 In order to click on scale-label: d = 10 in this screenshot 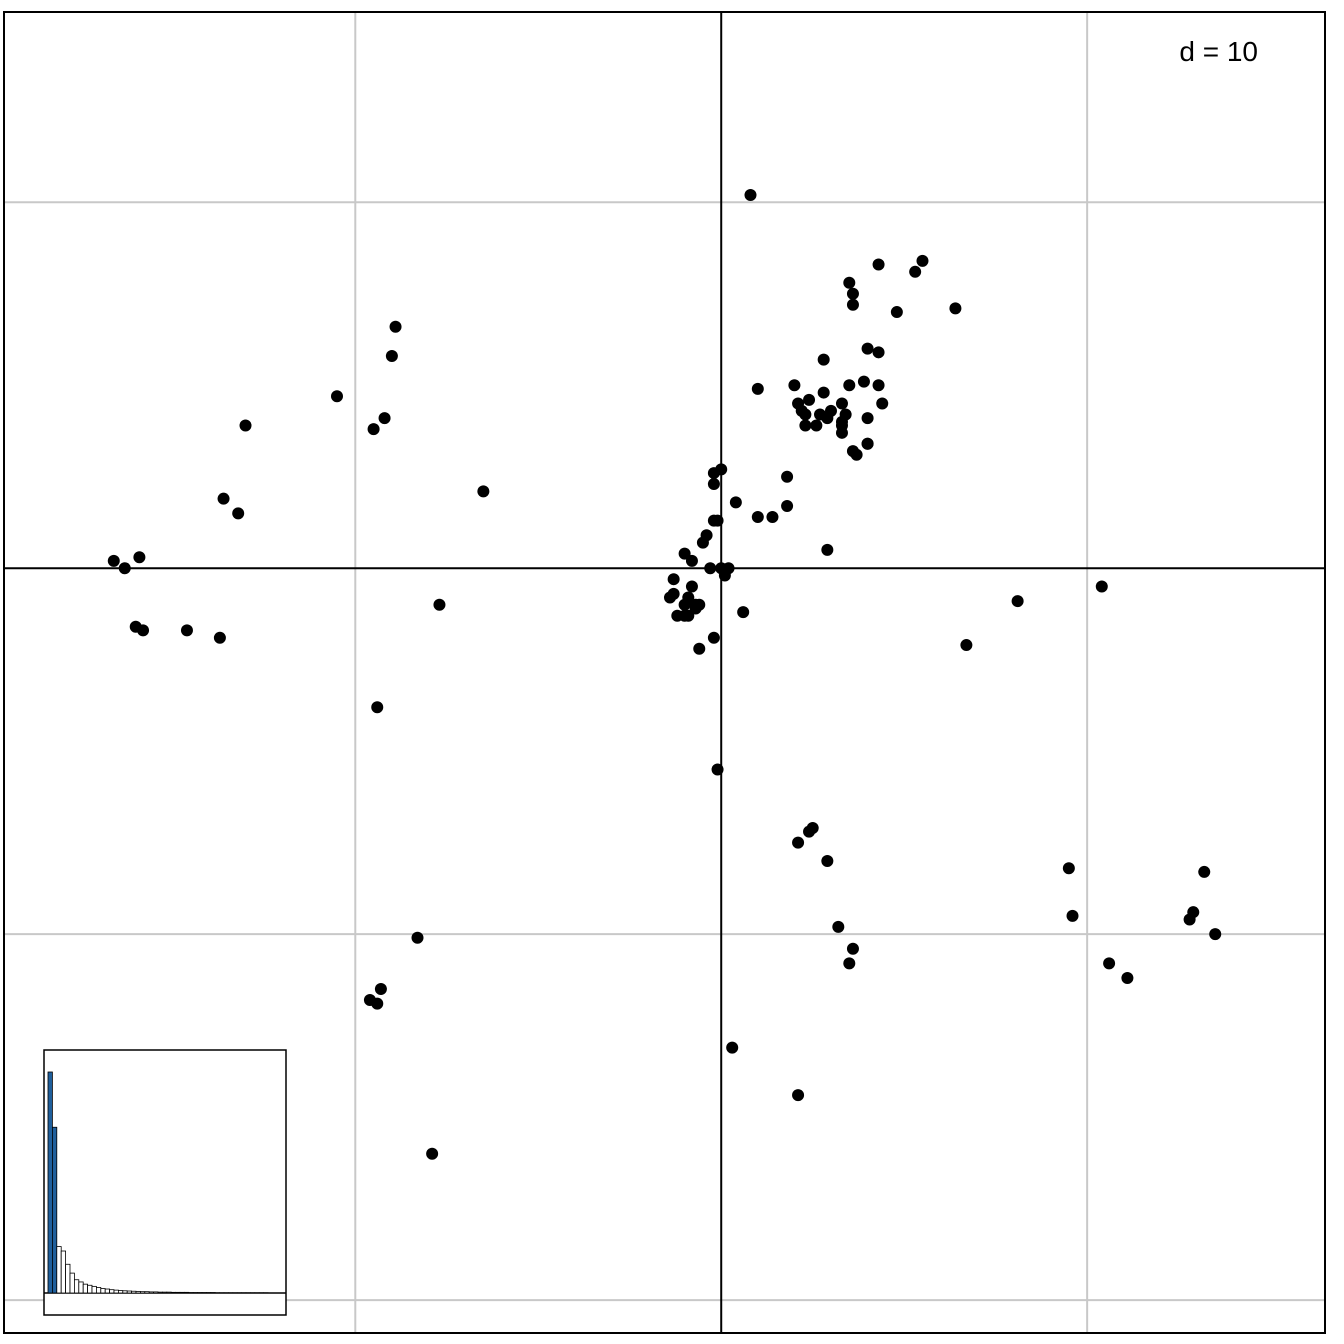, I will do `click(1218, 51)`.